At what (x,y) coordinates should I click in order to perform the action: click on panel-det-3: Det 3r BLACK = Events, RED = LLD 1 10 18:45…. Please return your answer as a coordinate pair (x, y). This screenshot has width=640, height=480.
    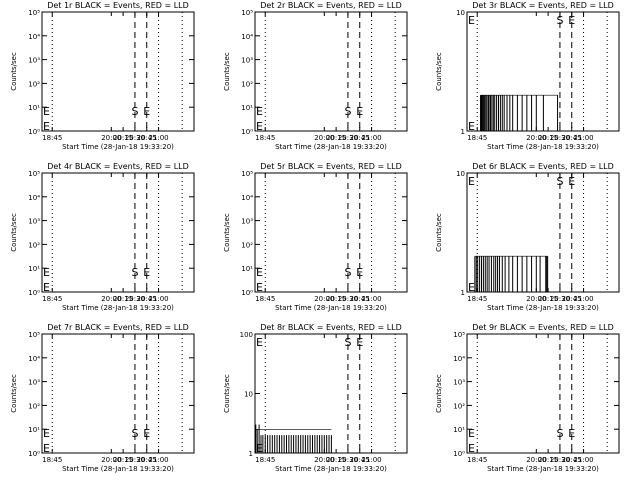
    Looking at the image, I should click on (527, 76).